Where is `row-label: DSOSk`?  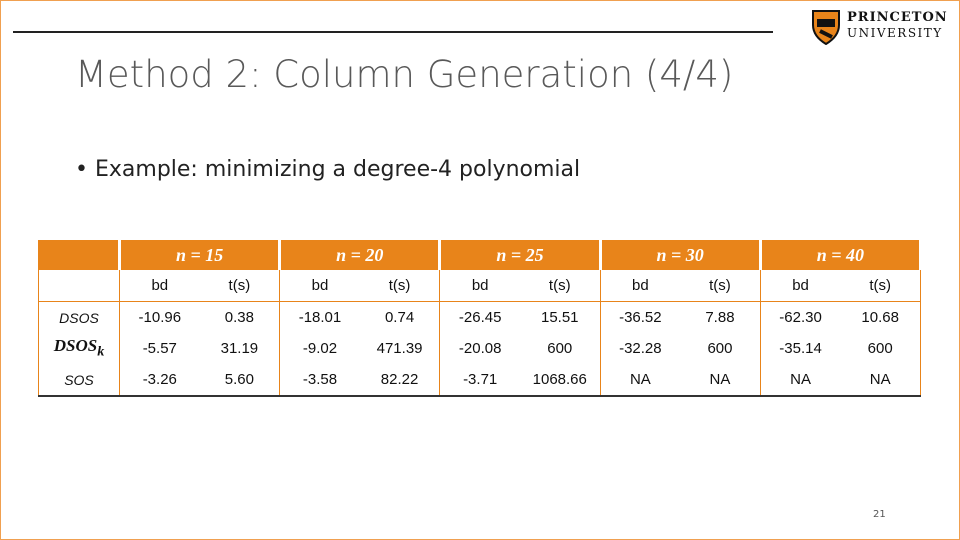 row-label: DSOSk is located at coordinates (79, 348).